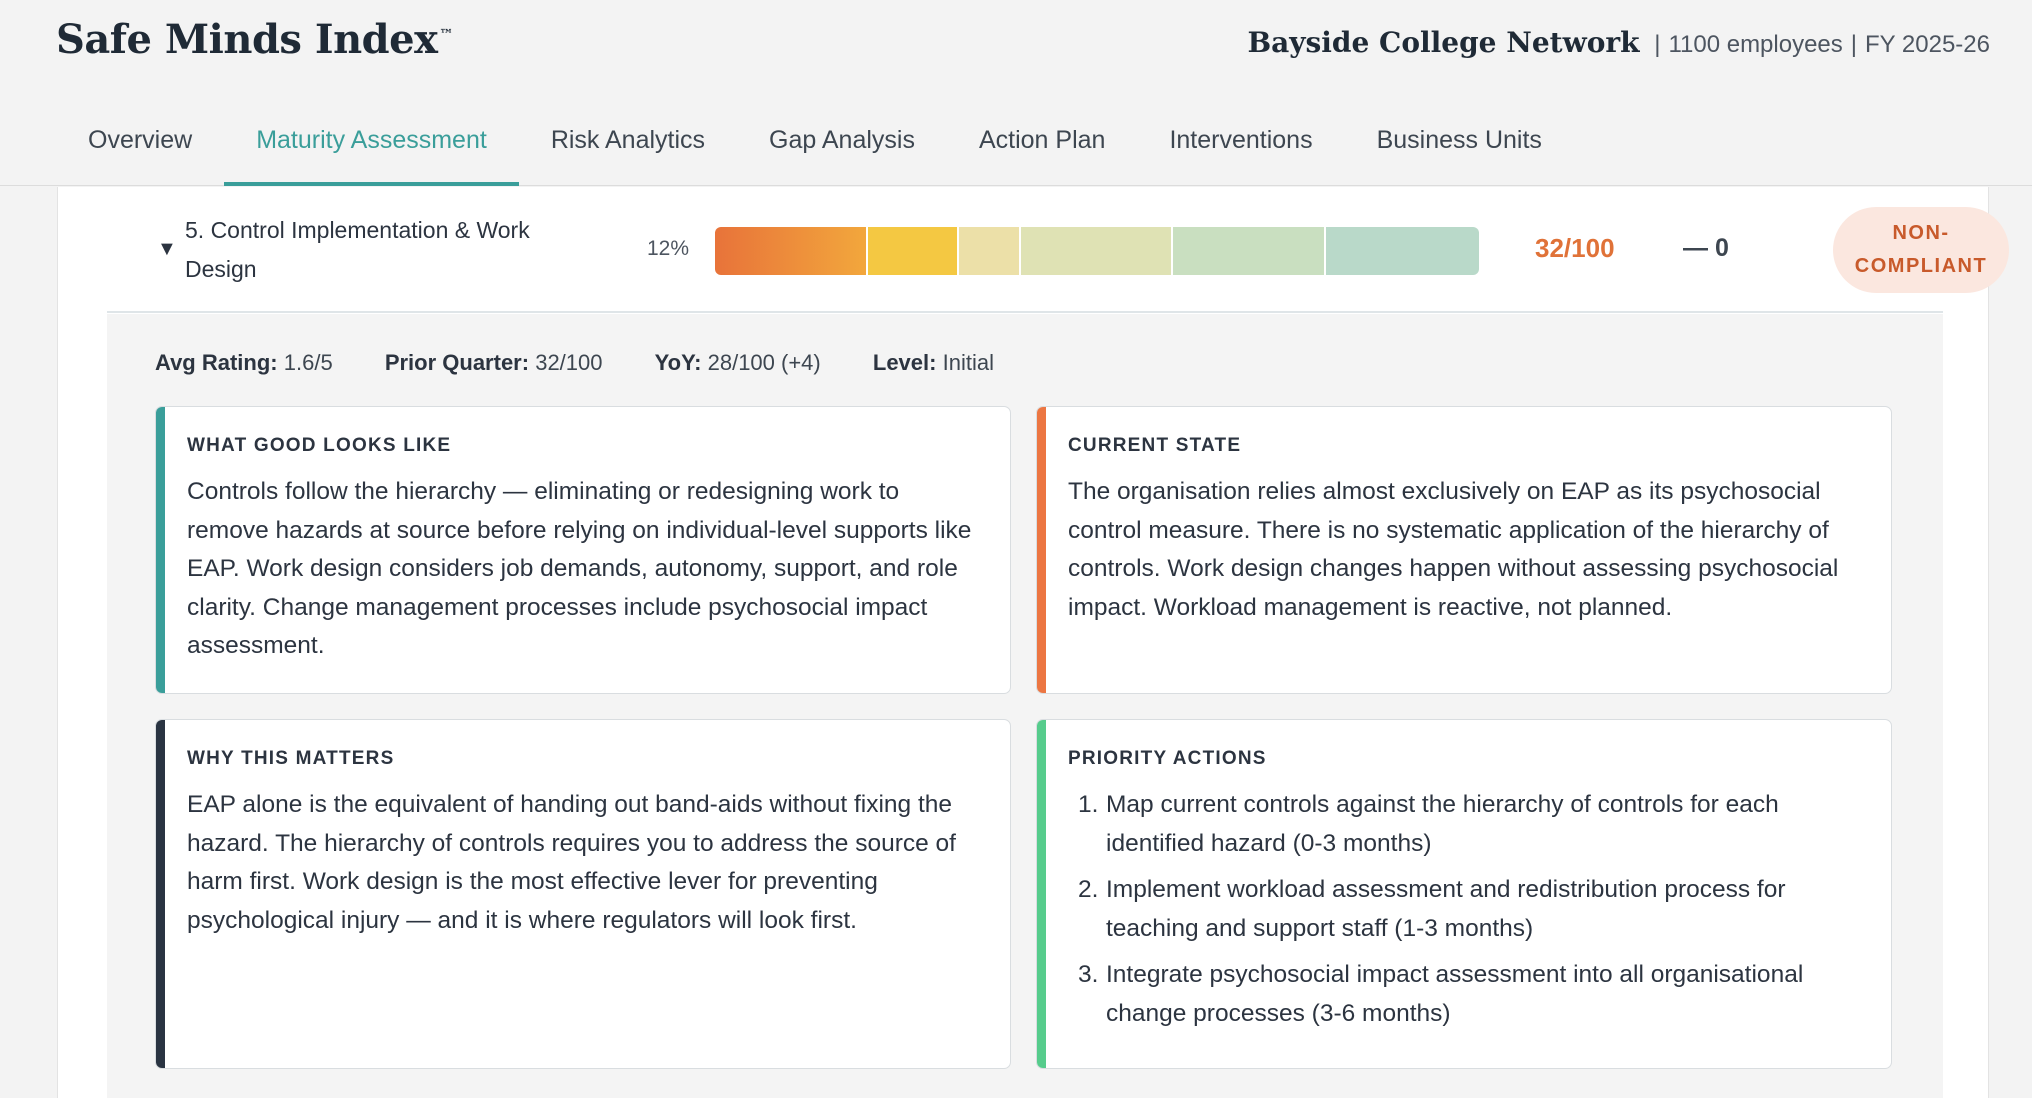 The image size is (2032, 1098). Describe the element at coordinates (1167, 758) in the screenshot. I see `panel-heading: PRIORITY ACTIONS` at that location.